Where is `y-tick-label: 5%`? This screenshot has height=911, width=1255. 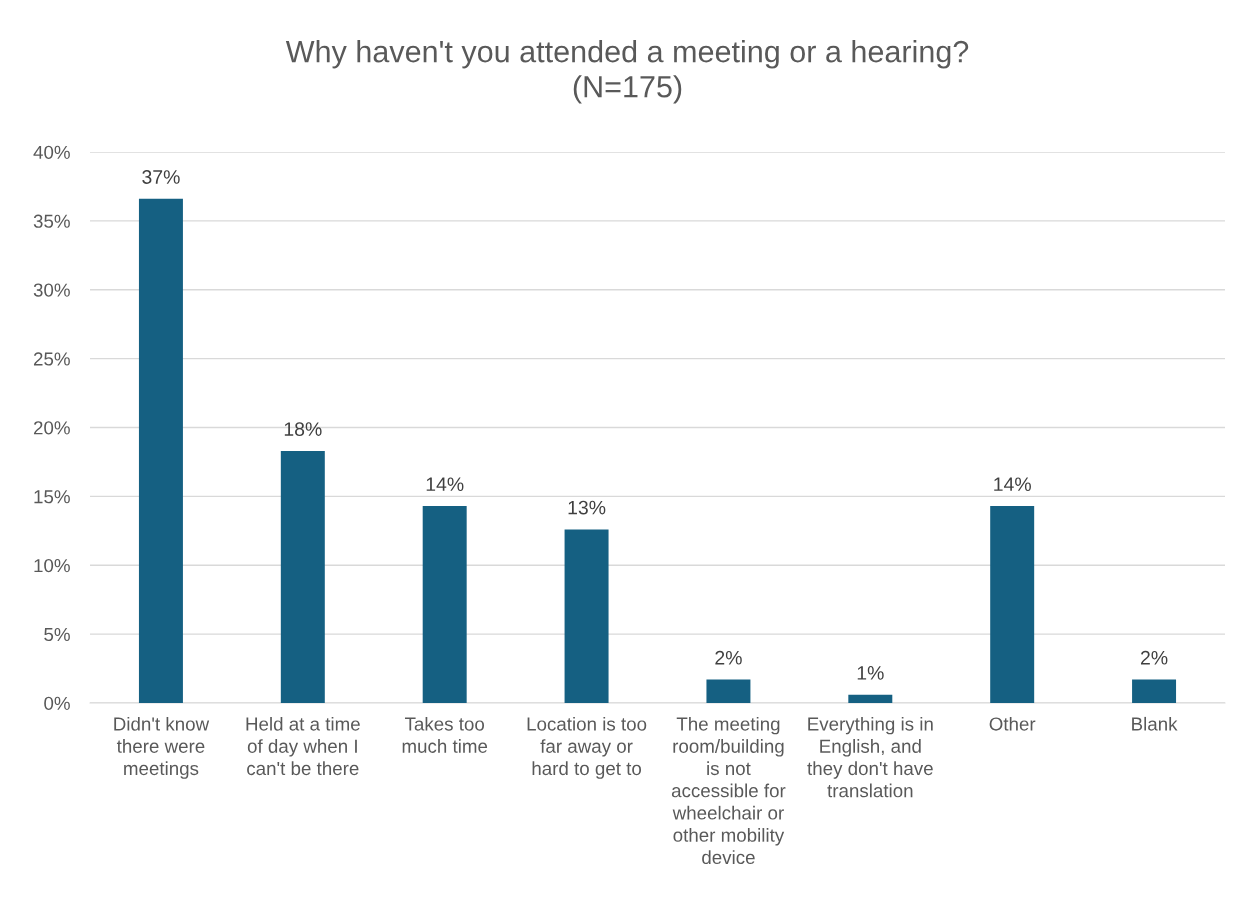 y-tick-label: 5% is located at coordinates (57, 634).